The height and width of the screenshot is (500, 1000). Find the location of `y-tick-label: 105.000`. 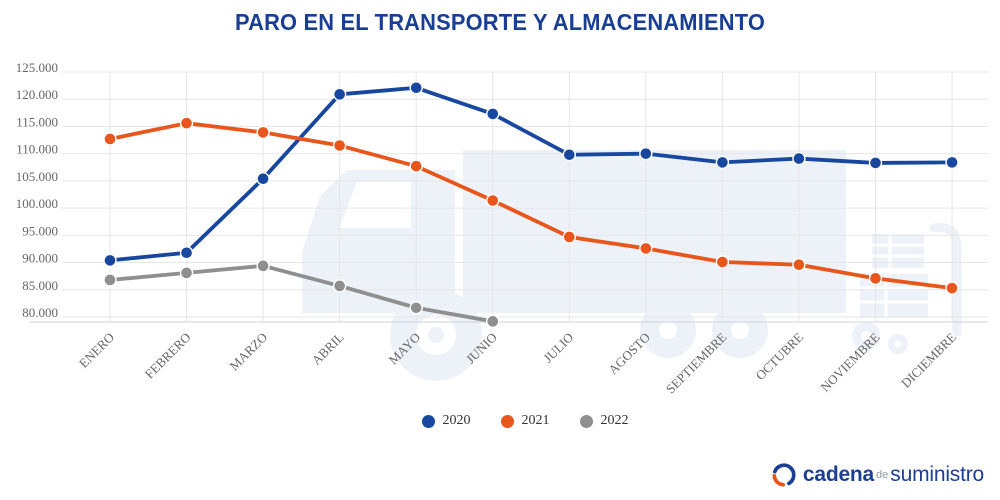

y-tick-label: 105.000 is located at coordinates (37, 176).